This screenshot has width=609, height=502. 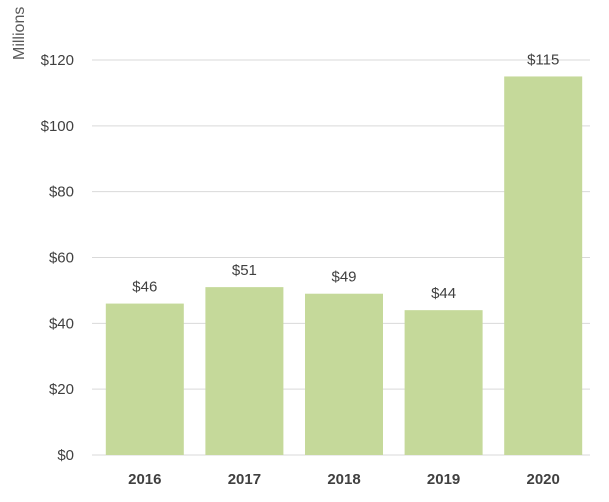 What do you see at coordinates (343, 277) in the screenshot?
I see `data-label-2018: $49` at bounding box center [343, 277].